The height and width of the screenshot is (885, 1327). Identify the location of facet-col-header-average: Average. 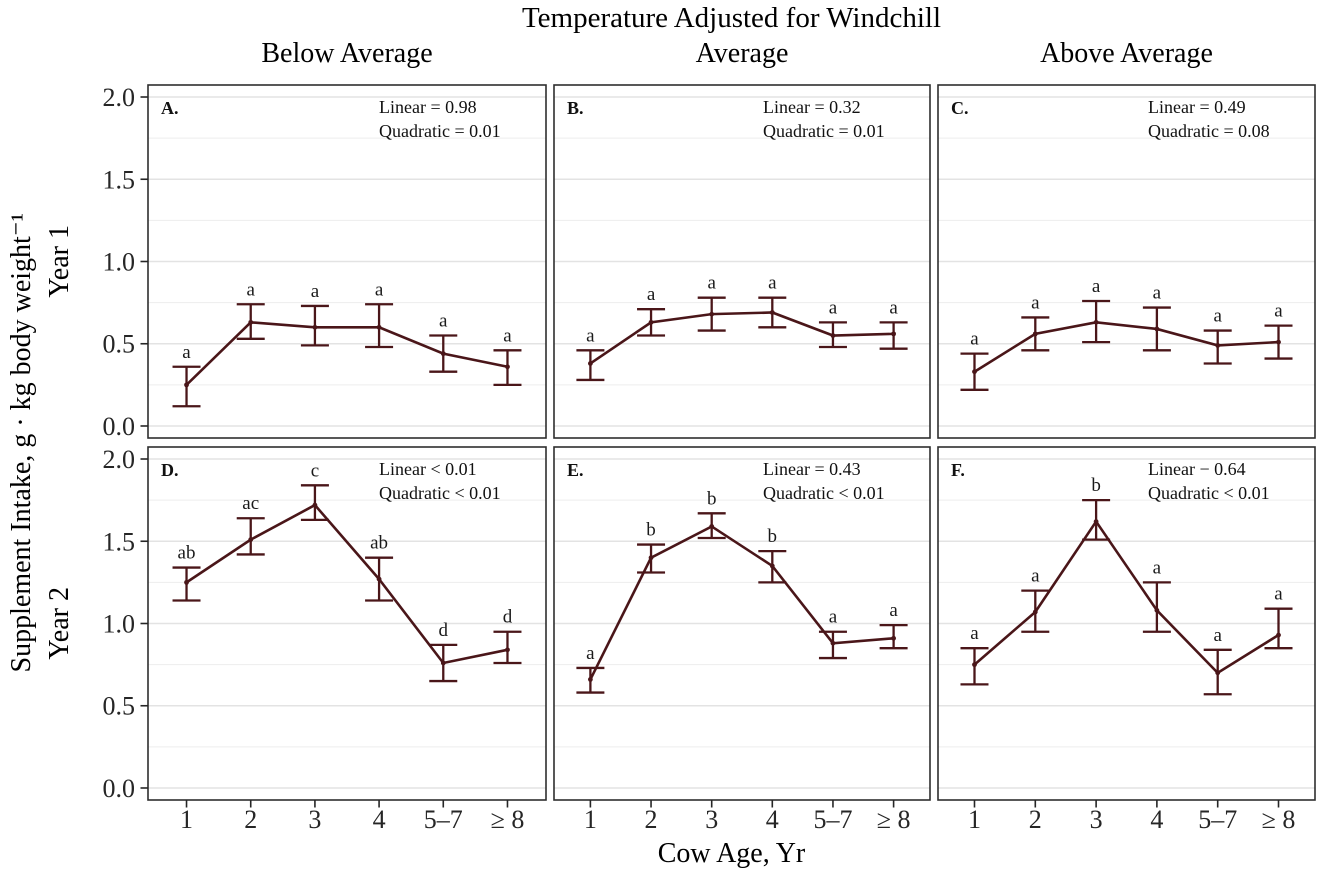
(742, 53).